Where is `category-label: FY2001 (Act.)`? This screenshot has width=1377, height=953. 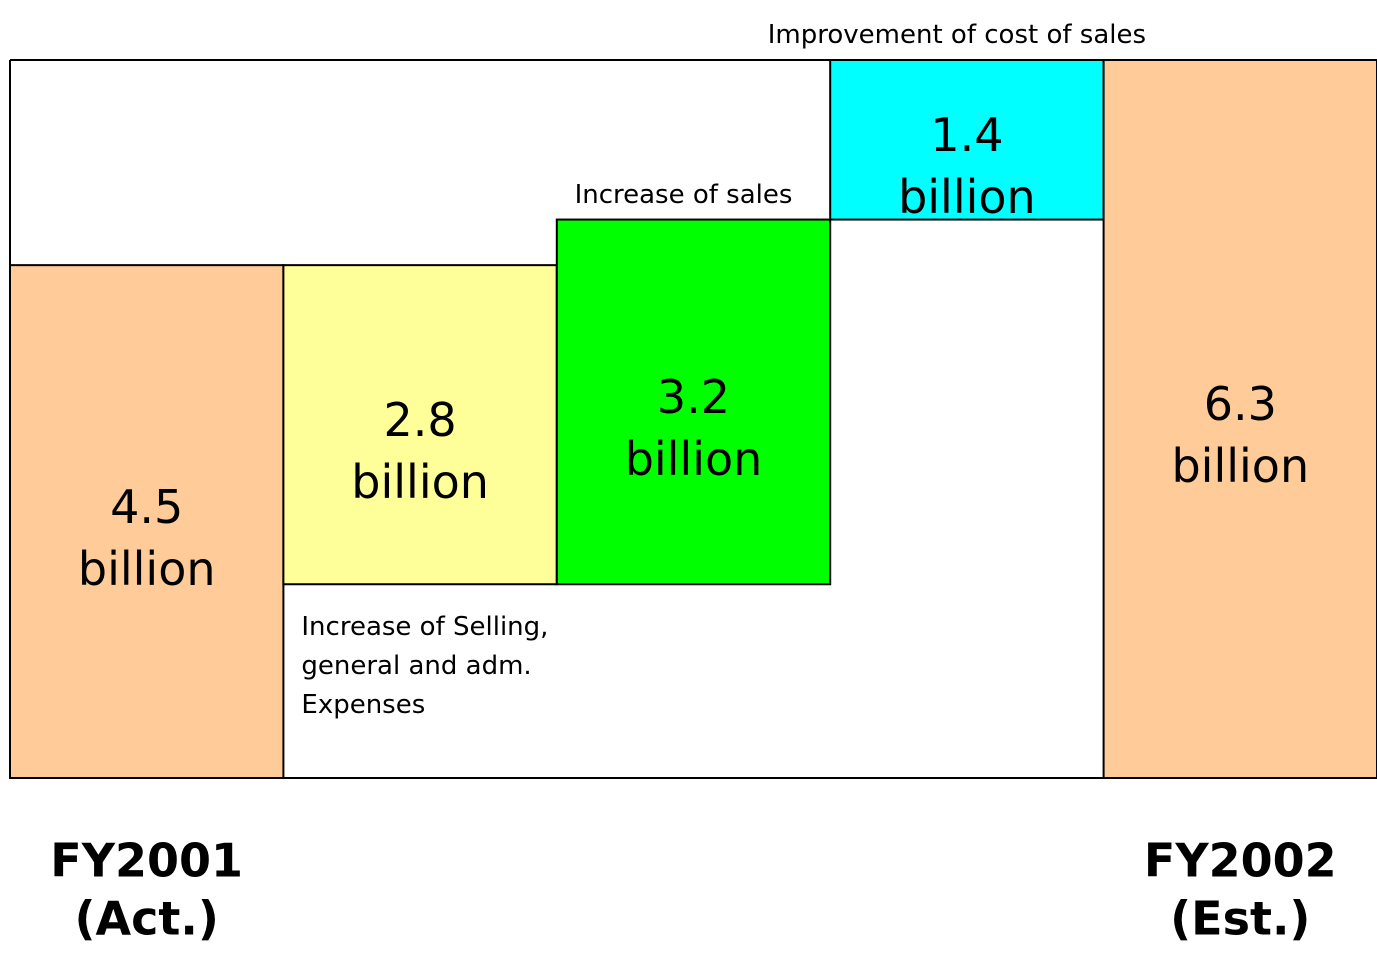 category-label: FY2001 (Act.) is located at coordinates (147, 889).